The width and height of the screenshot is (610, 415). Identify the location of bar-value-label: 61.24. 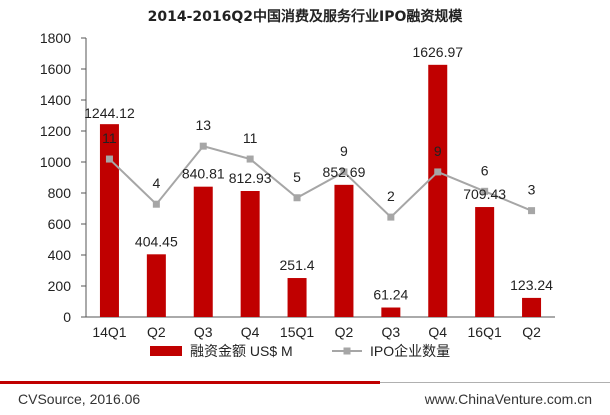
(390, 295).